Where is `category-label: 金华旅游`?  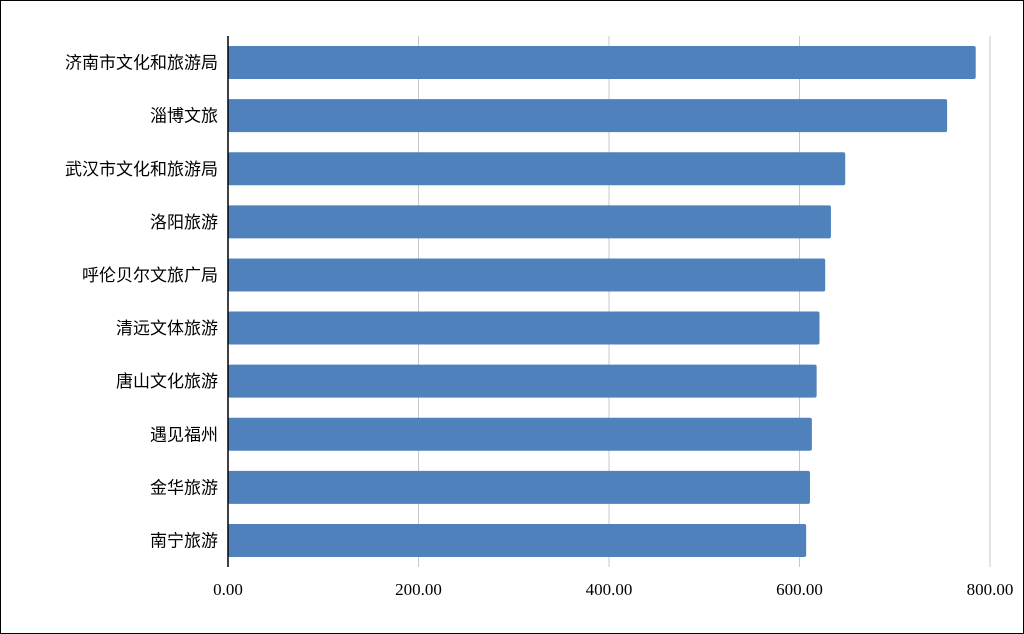 category-label: 金华旅游 is located at coordinates (184, 488).